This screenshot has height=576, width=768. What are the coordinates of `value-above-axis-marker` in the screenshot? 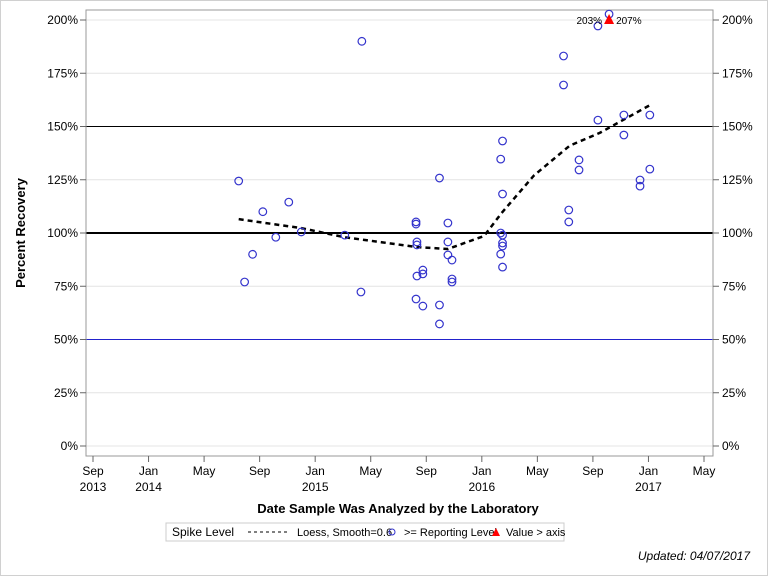 It's located at (609, 19).